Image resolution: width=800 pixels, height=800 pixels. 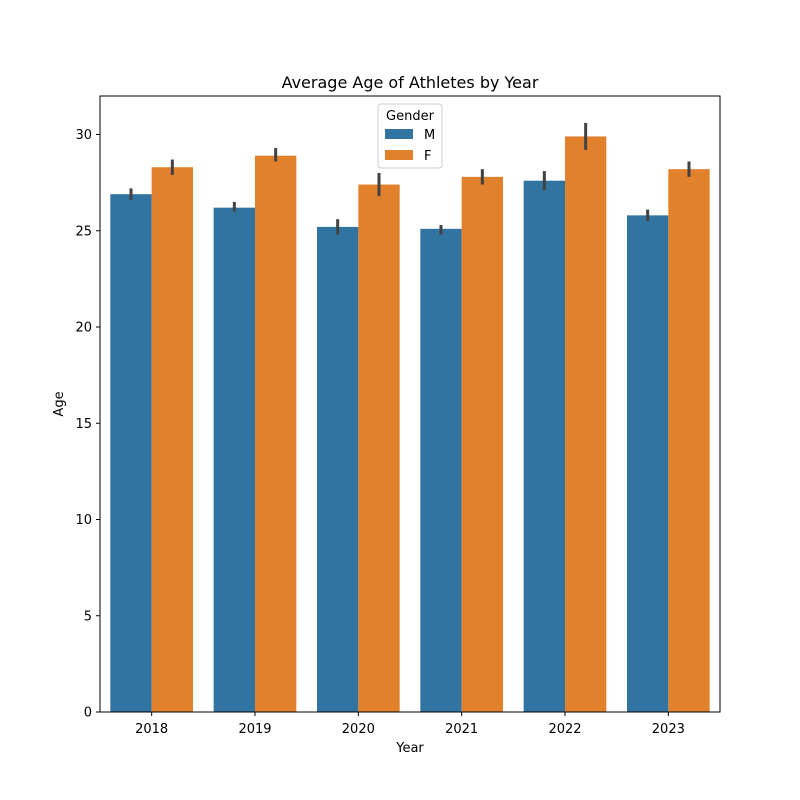 What do you see at coordinates (544, 446) in the screenshot?
I see `bar-m-2022` at bounding box center [544, 446].